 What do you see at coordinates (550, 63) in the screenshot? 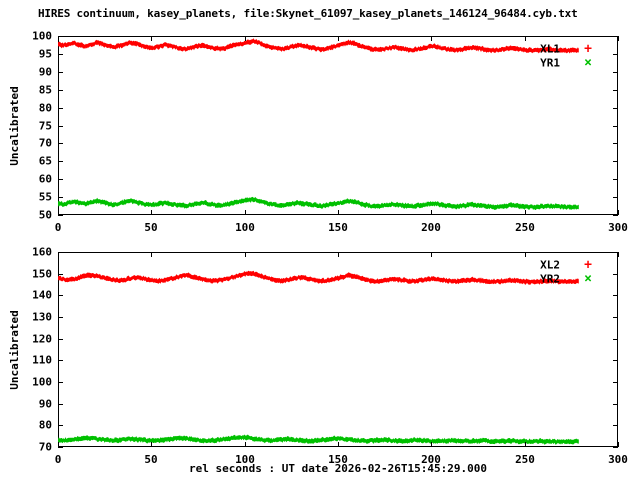
I see `legend-label-yr1: YR1` at bounding box center [550, 63].